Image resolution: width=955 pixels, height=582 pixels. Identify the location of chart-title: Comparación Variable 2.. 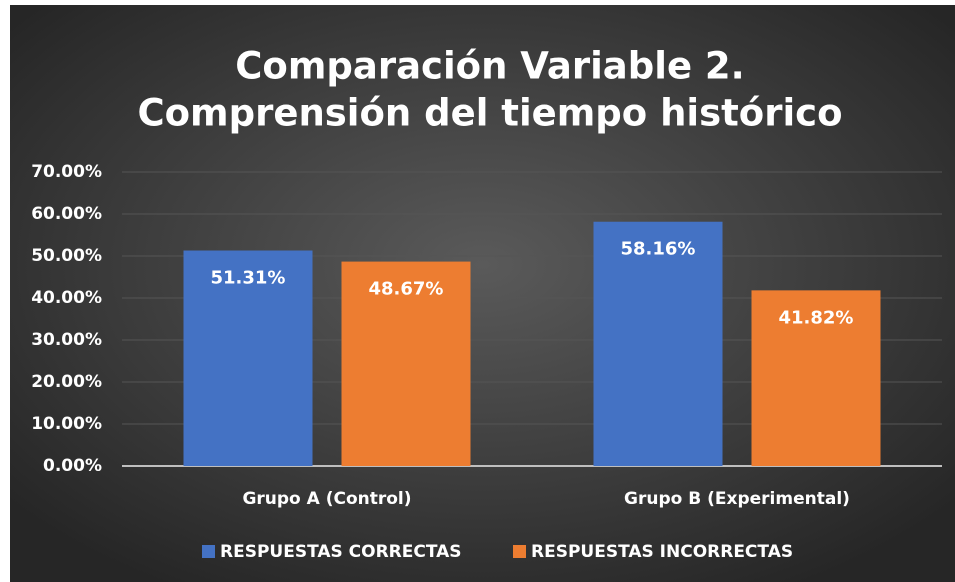
(489, 66).